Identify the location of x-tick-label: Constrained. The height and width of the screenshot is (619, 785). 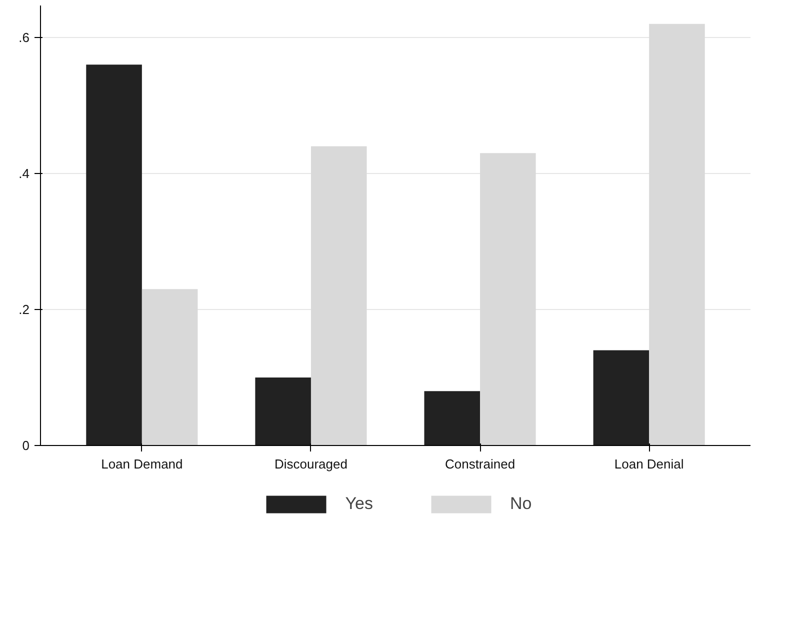
(480, 464).